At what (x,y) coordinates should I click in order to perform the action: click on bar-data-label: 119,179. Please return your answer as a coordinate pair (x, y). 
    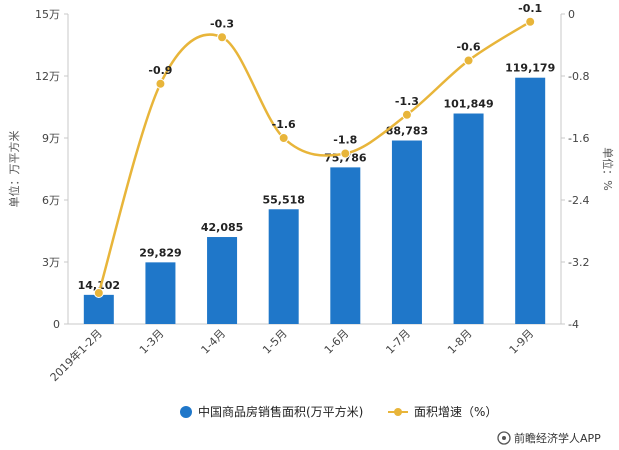
    Looking at the image, I should click on (530, 68).